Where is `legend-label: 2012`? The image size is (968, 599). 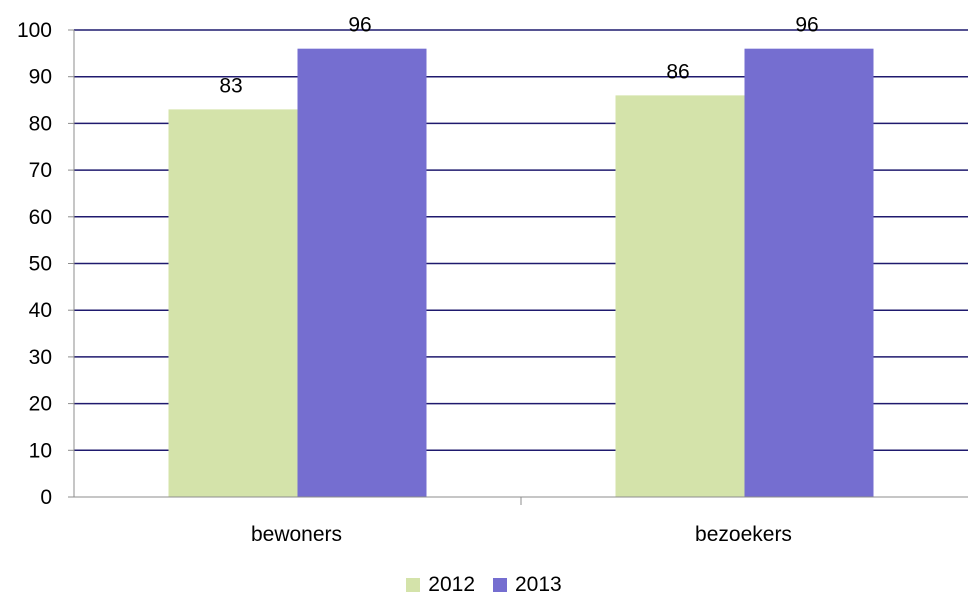
legend-label: 2012 is located at coordinates (451, 584).